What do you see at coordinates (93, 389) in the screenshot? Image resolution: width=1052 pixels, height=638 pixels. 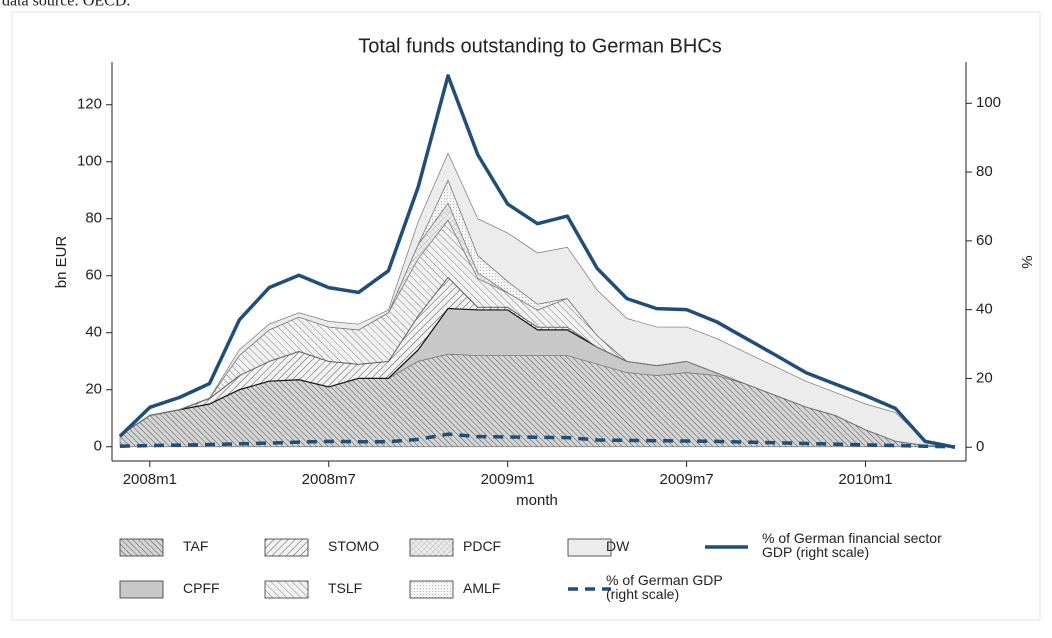 I see `y-tick-label: 20` at bounding box center [93, 389].